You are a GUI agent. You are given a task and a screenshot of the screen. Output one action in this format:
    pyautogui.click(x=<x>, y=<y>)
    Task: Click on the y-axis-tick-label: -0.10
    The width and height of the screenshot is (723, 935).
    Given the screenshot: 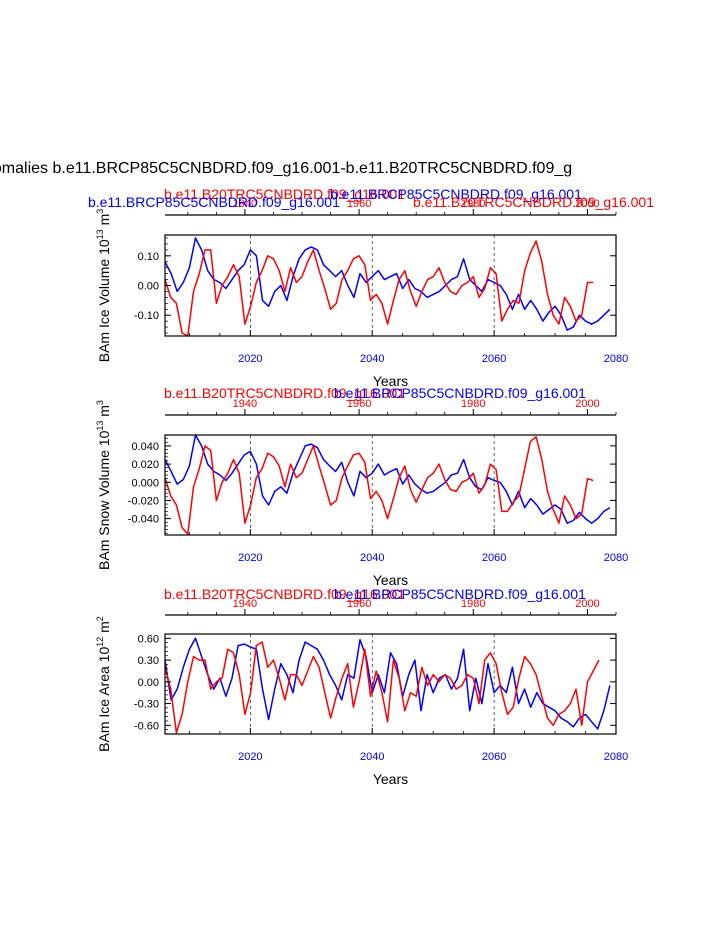 What is the action you would take?
    pyautogui.click(x=146, y=316)
    